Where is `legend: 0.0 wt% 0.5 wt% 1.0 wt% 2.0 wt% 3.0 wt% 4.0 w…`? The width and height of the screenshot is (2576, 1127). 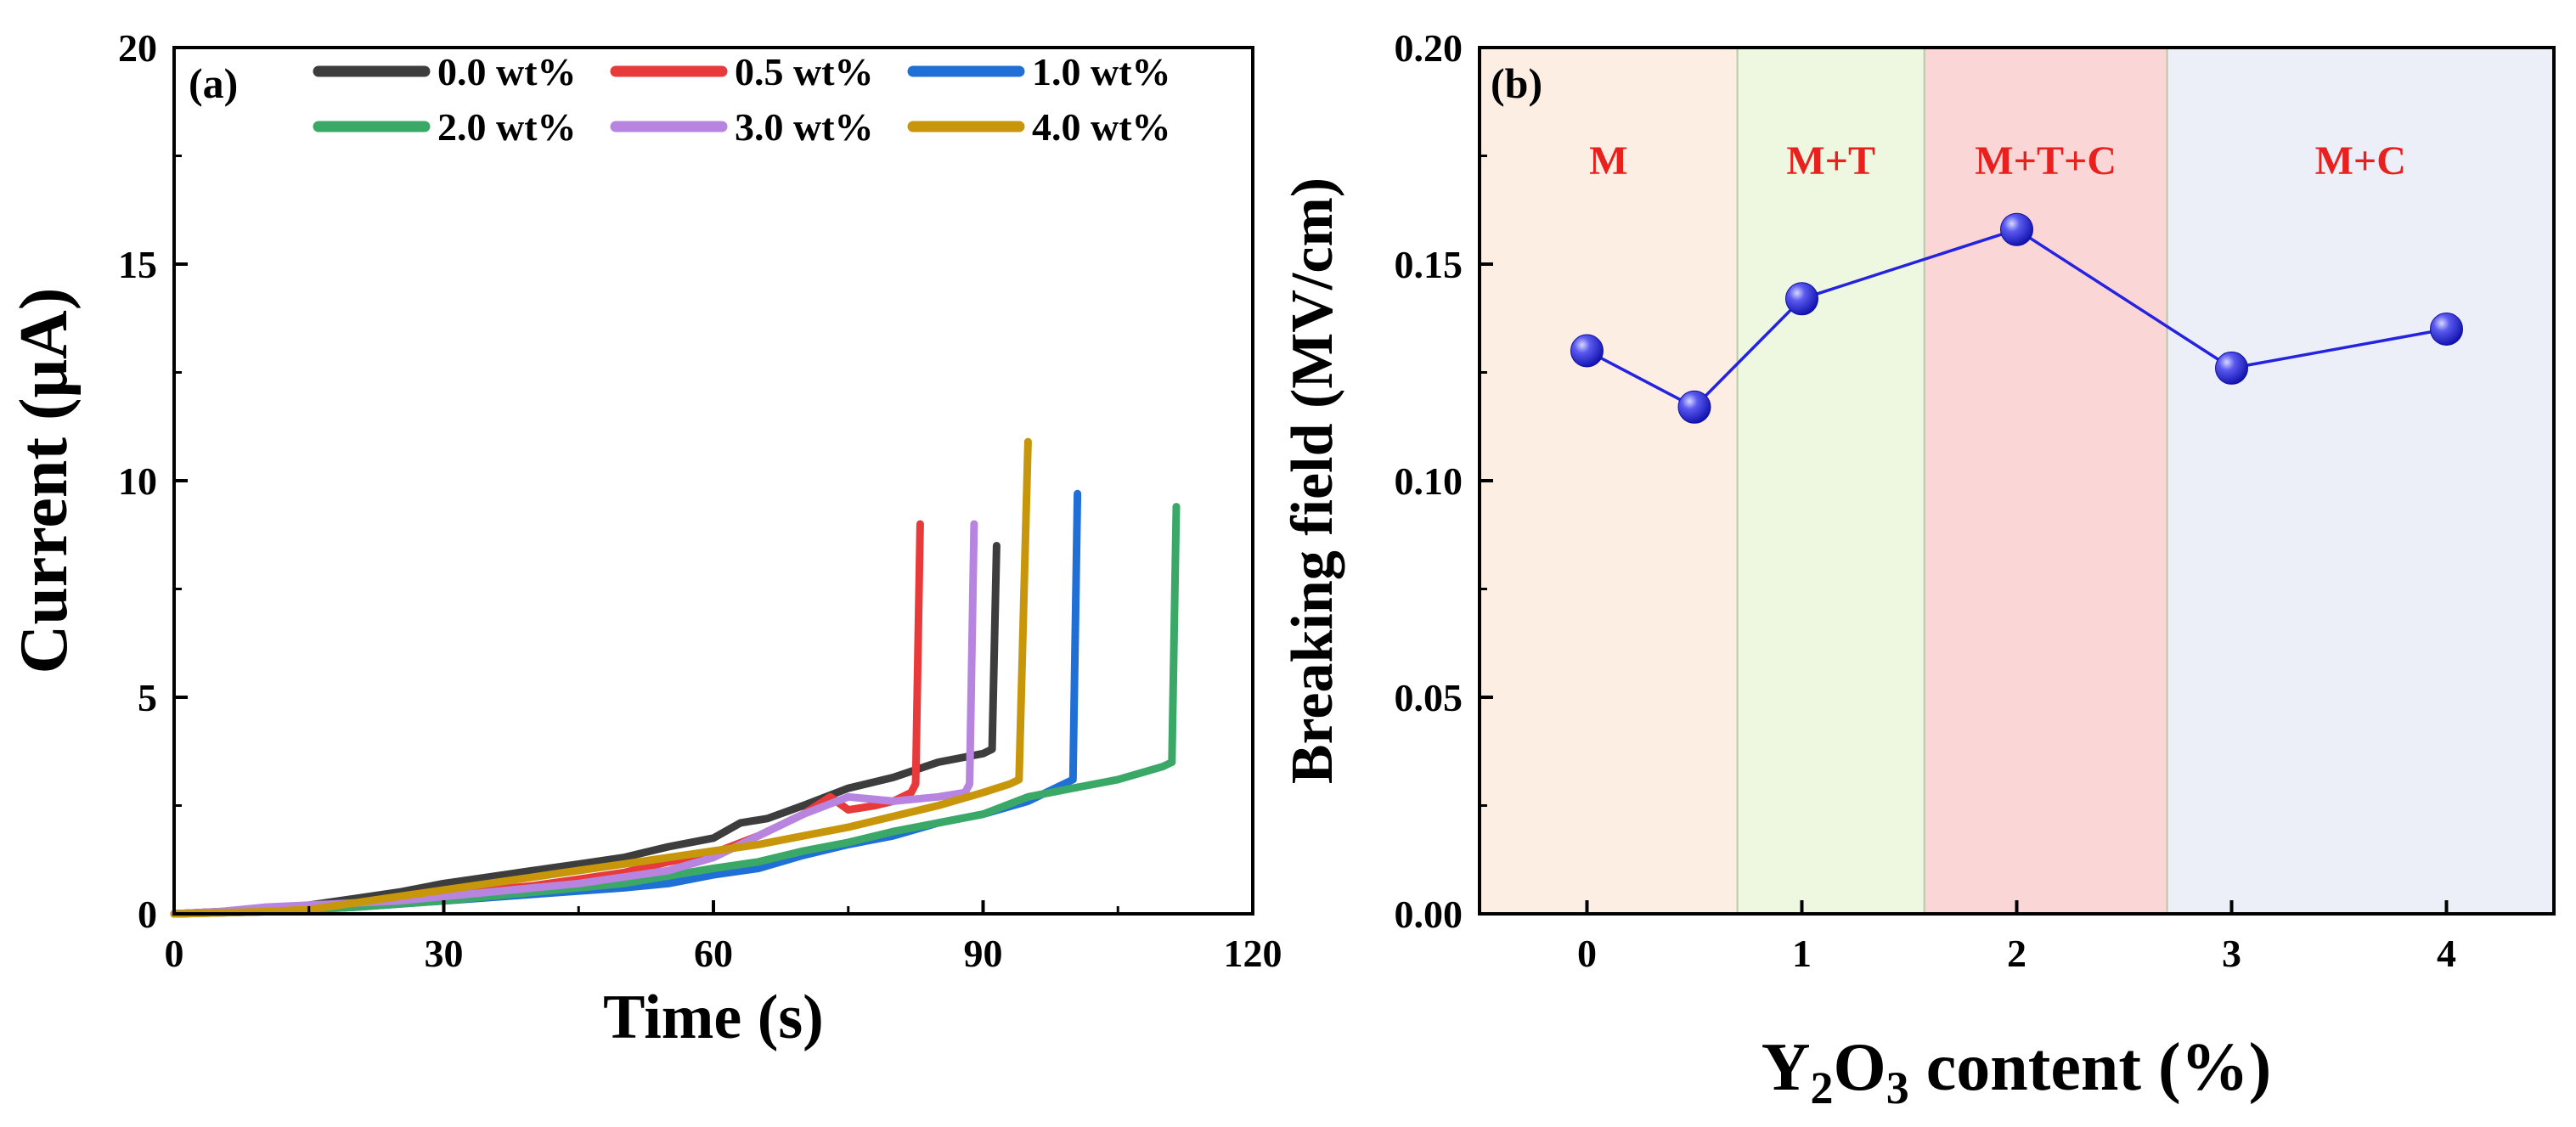
legend: 0.0 wt% 0.5 wt% 1.0 wt% 2.0 wt% 3.0 wt% 4.0 w… is located at coordinates (742, 100).